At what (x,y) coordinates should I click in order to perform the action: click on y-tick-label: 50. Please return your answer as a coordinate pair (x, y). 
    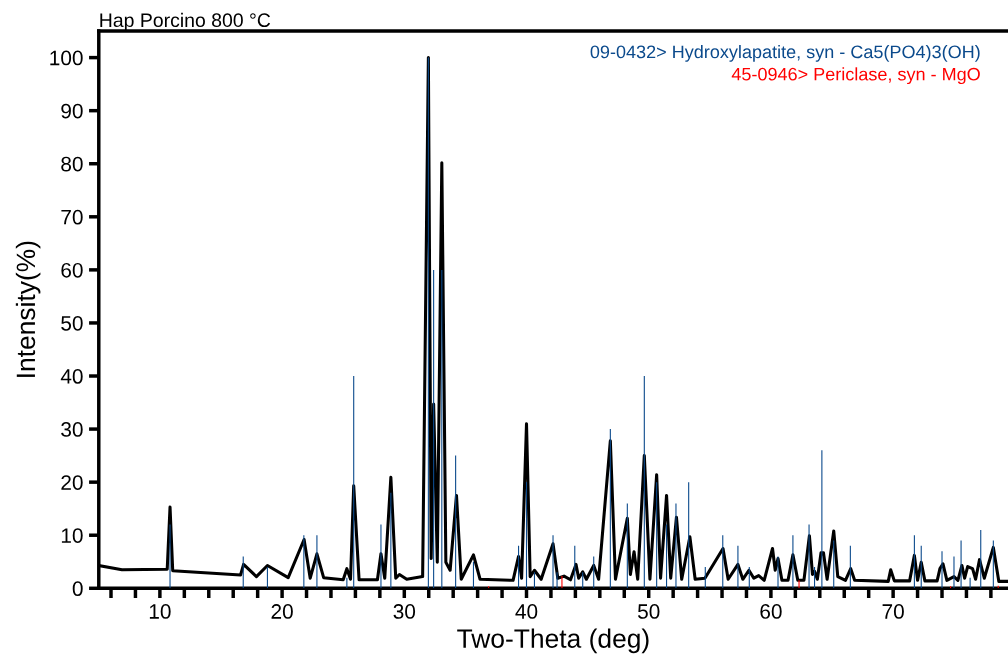
    Looking at the image, I should click on (72, 323).